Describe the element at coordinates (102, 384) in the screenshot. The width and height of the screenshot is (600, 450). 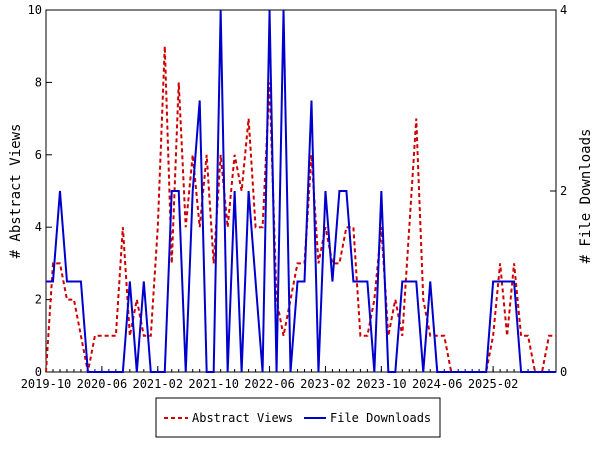
I see `x-tick-label: 2020-06` at that location.